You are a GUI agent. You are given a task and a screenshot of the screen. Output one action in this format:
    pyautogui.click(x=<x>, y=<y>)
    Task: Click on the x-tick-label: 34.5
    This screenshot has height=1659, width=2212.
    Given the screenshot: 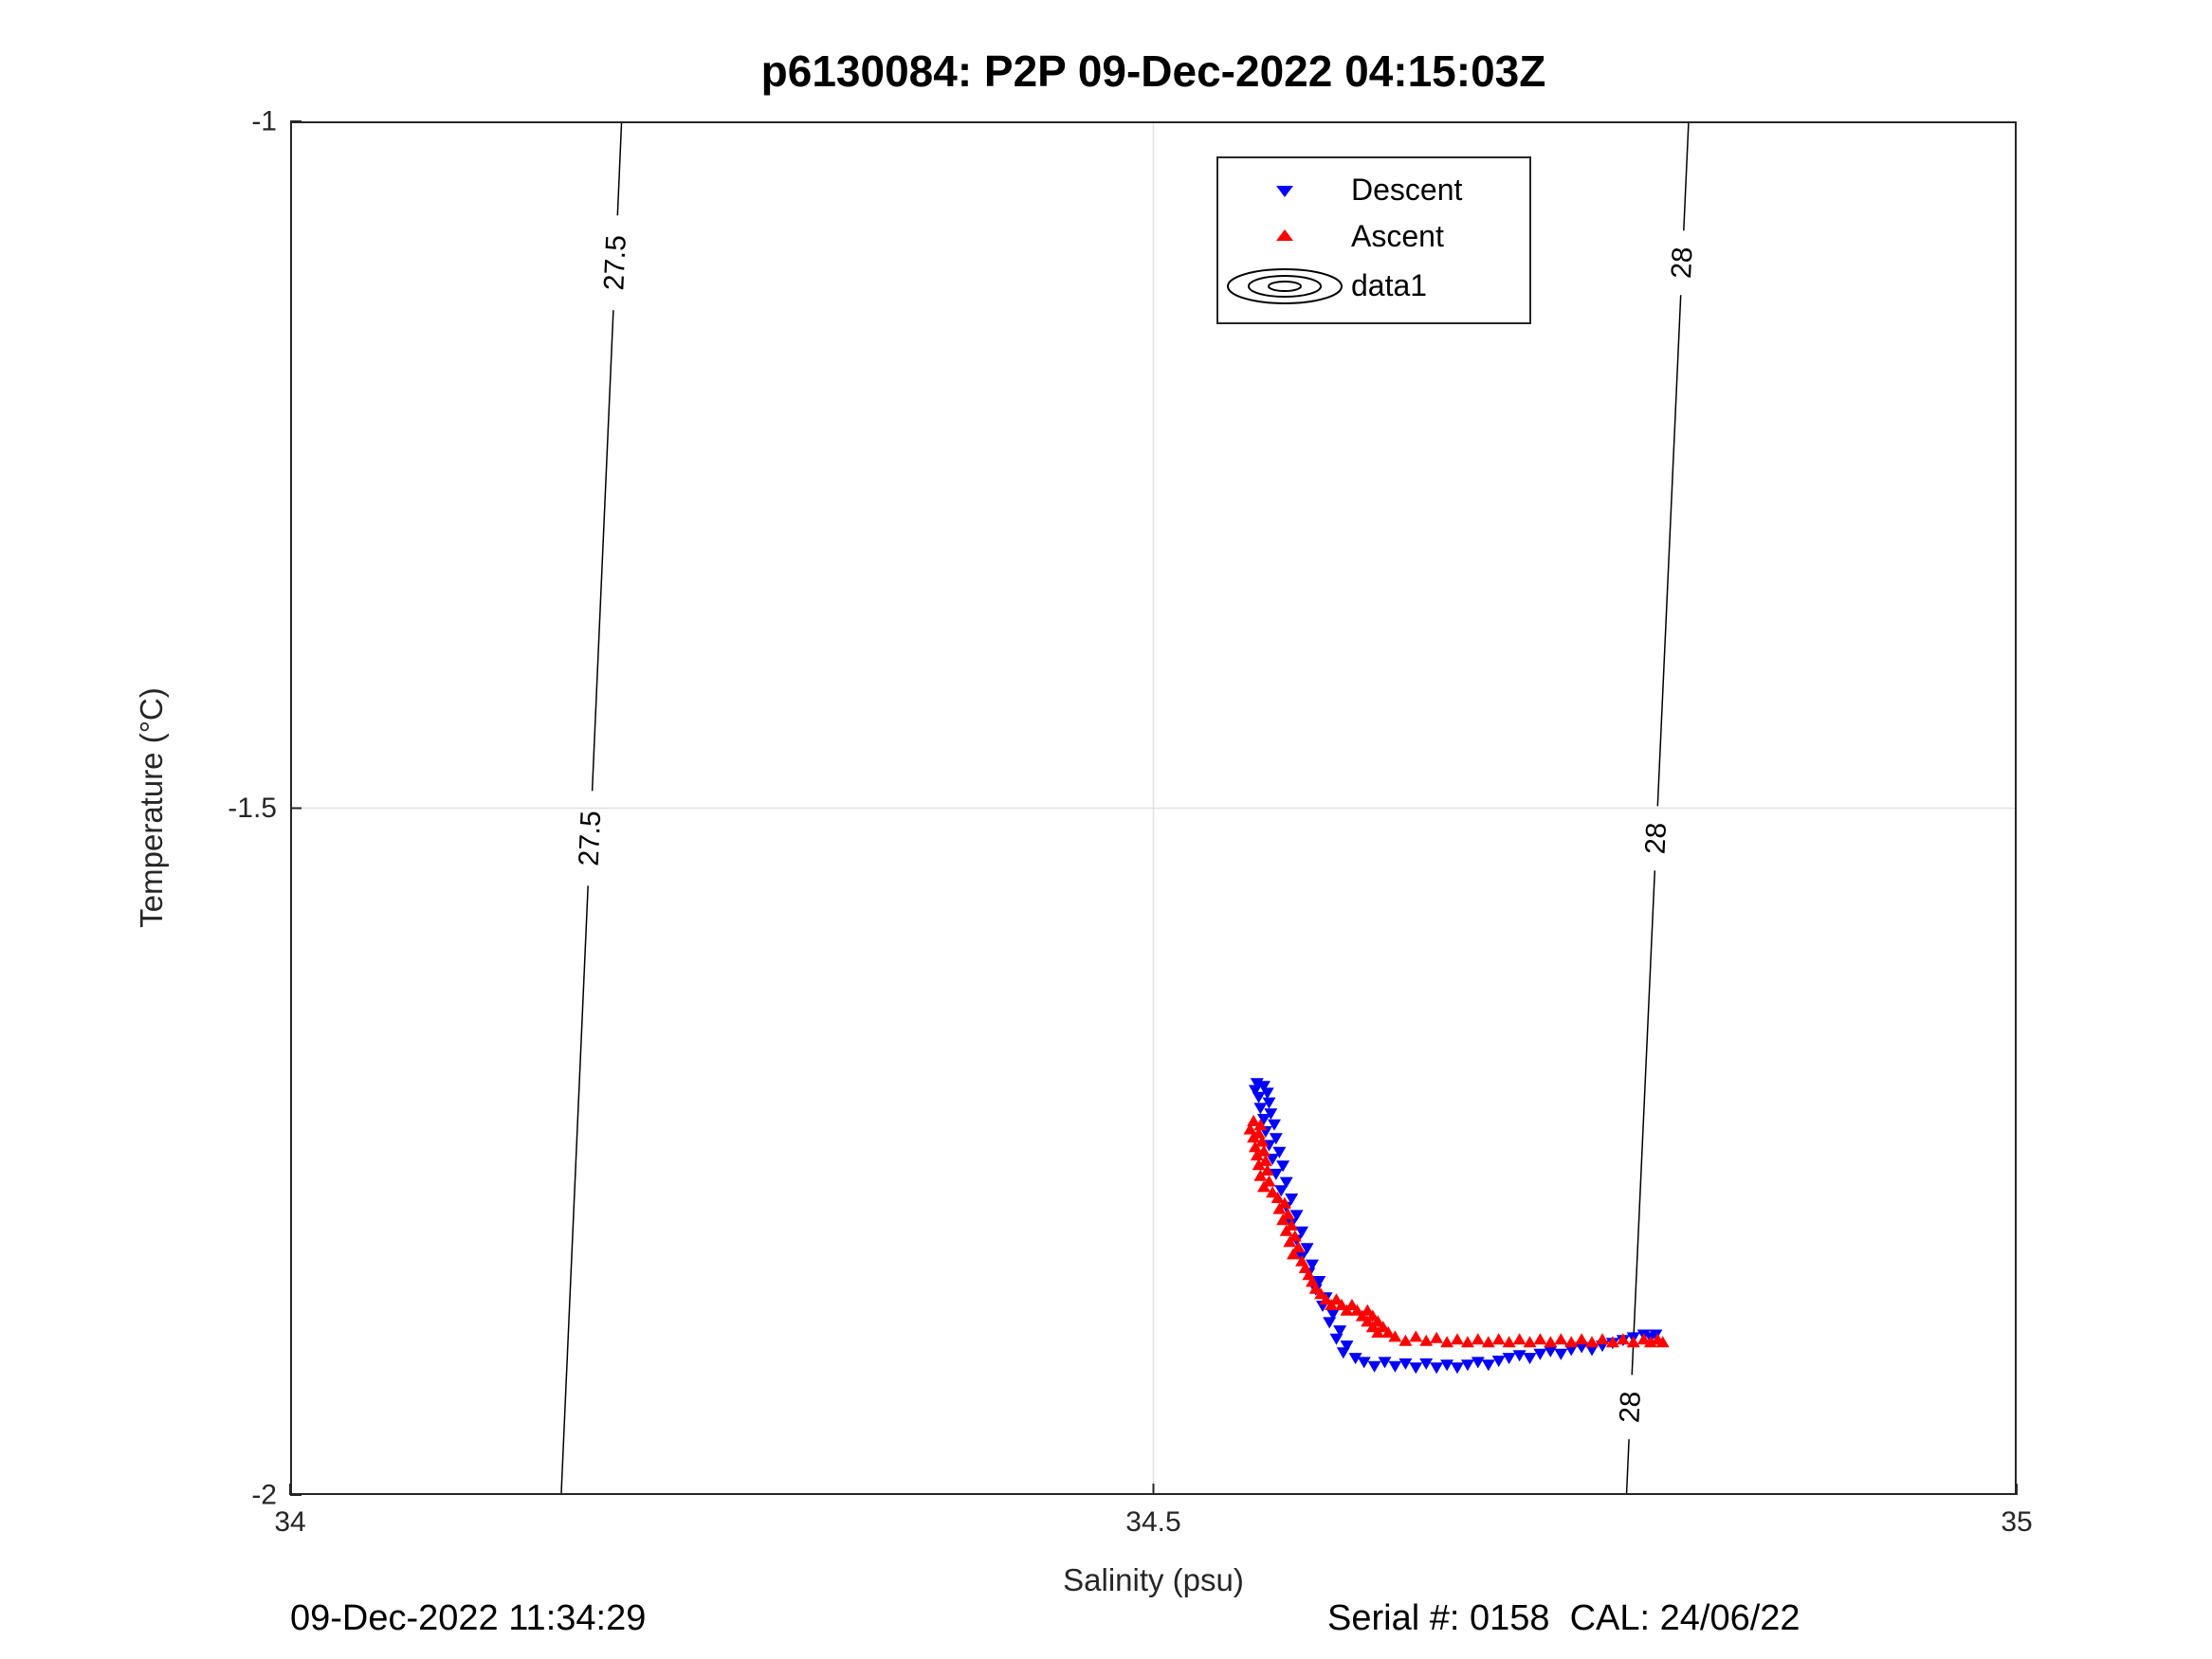 What is the action you would take?
    pyautogui.click(x=1152, y=1522)
    